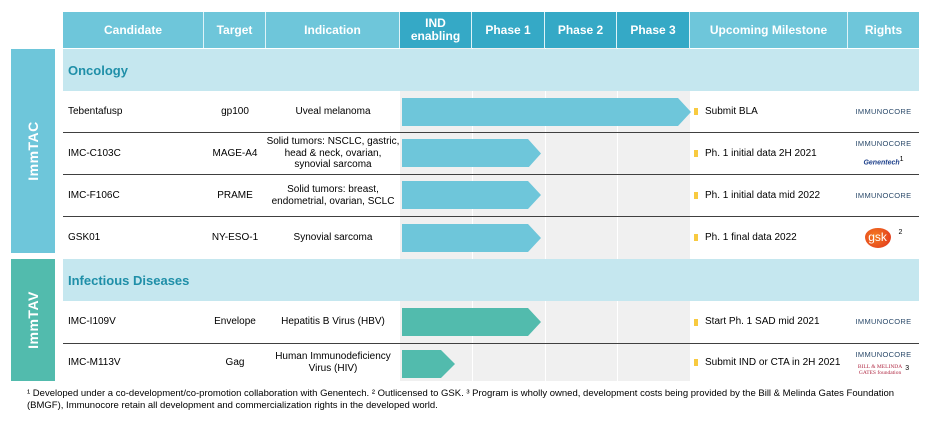  I want to click on header-target: Target, so click(235, 30).